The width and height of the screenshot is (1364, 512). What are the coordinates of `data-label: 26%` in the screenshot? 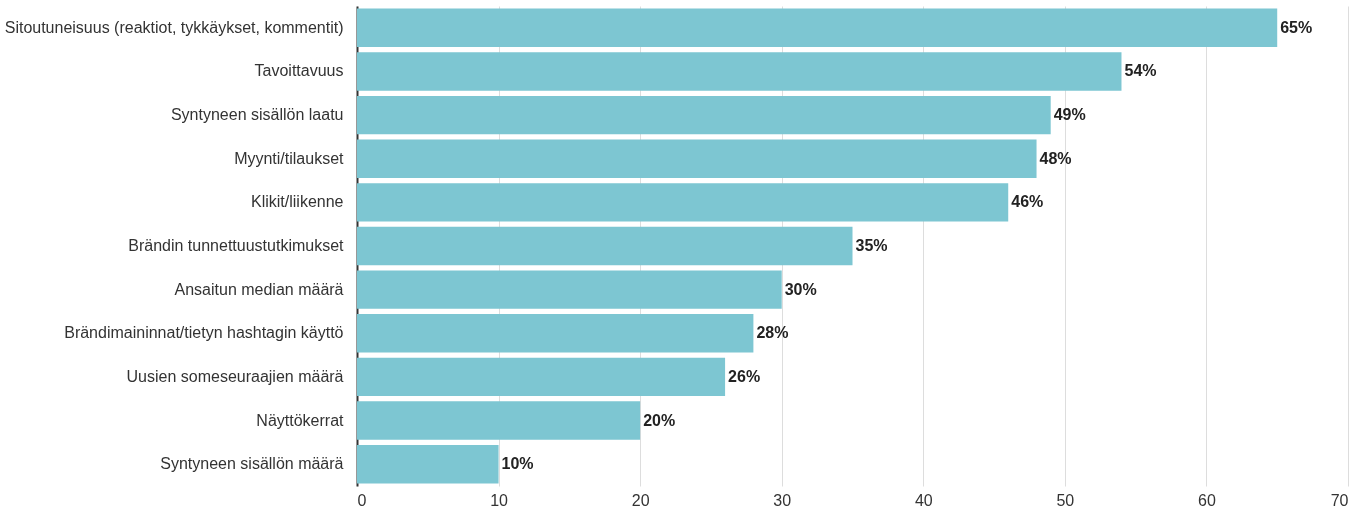 It's located at (744, 376).